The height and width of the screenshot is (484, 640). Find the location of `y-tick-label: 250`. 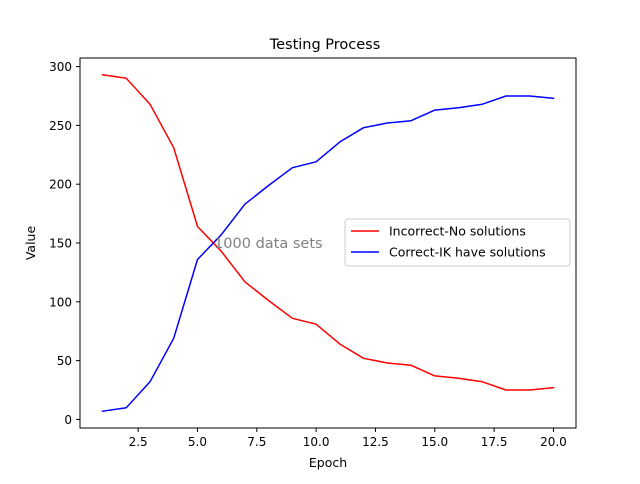

y-tick-label: 250 is located at coordinates (60, 126).